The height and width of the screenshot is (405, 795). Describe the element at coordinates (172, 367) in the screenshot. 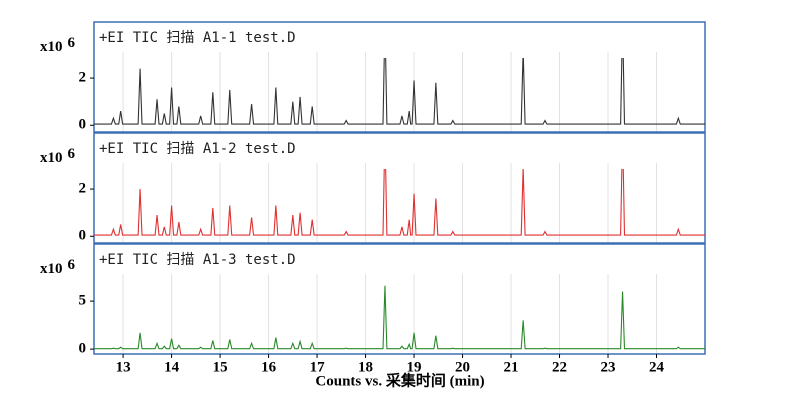

I see `x-tick-label: 14` at that location.